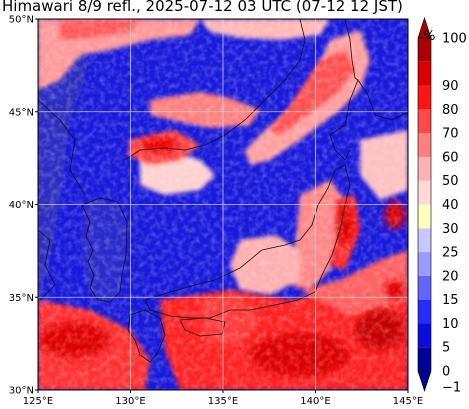  Describe the element at coordinates (450, 229) in the screenshot. I see `colorbar-tick-label: 30` at that location.